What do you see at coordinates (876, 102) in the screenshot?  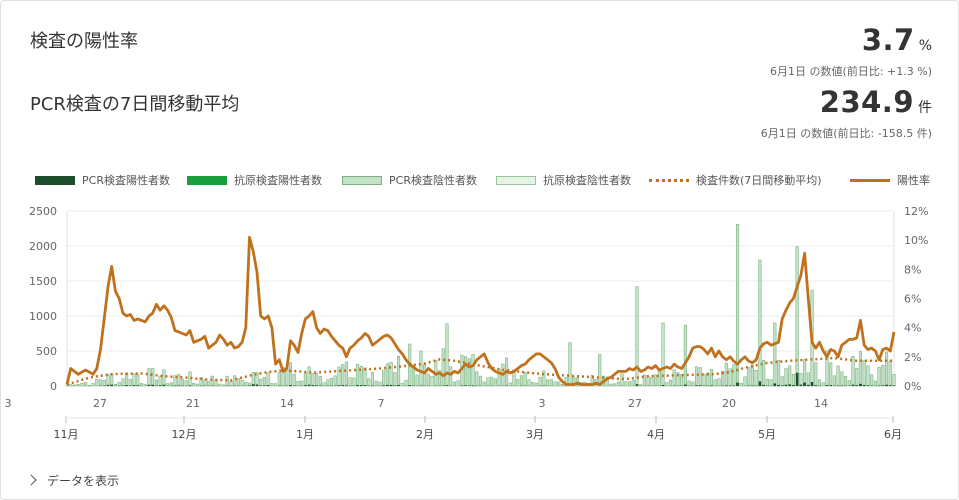 I see `average-kpi: 234.9 件` at bounding box center [876, 102].